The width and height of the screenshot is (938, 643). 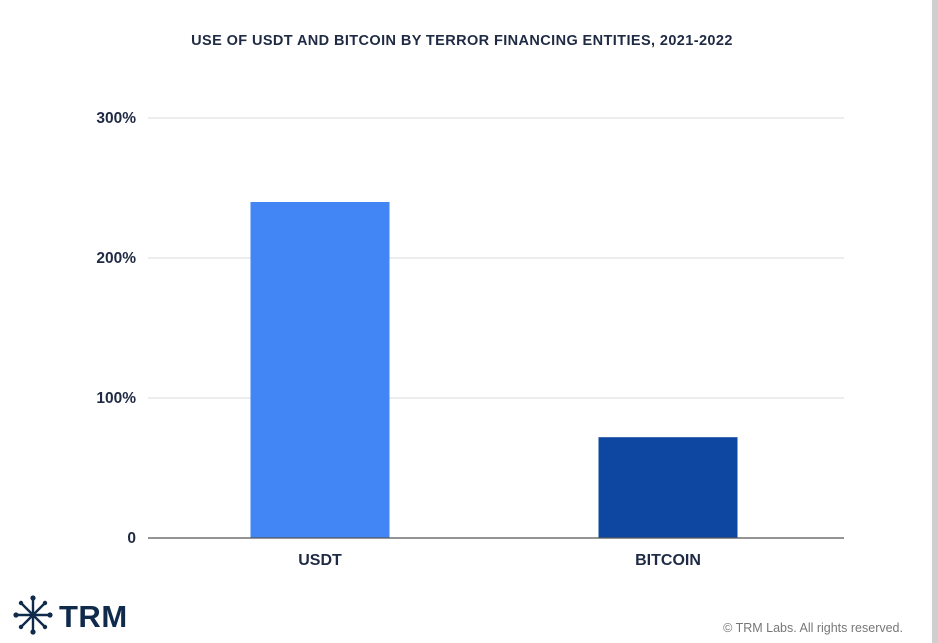 I want to click on snowflake-asterisk-icon, so click(x=33, y=615).